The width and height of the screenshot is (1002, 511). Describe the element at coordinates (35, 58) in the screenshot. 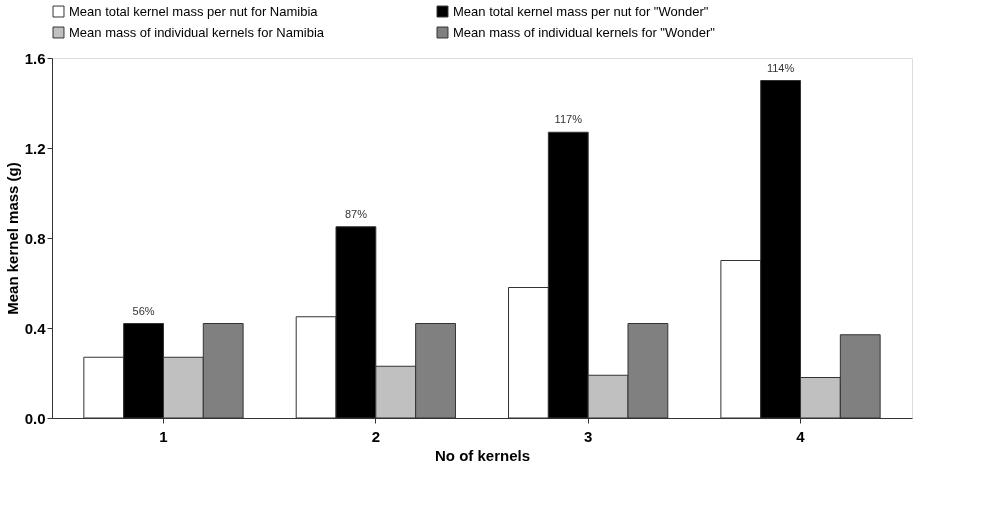

I see `y-tick-label: 1.6` at that location.